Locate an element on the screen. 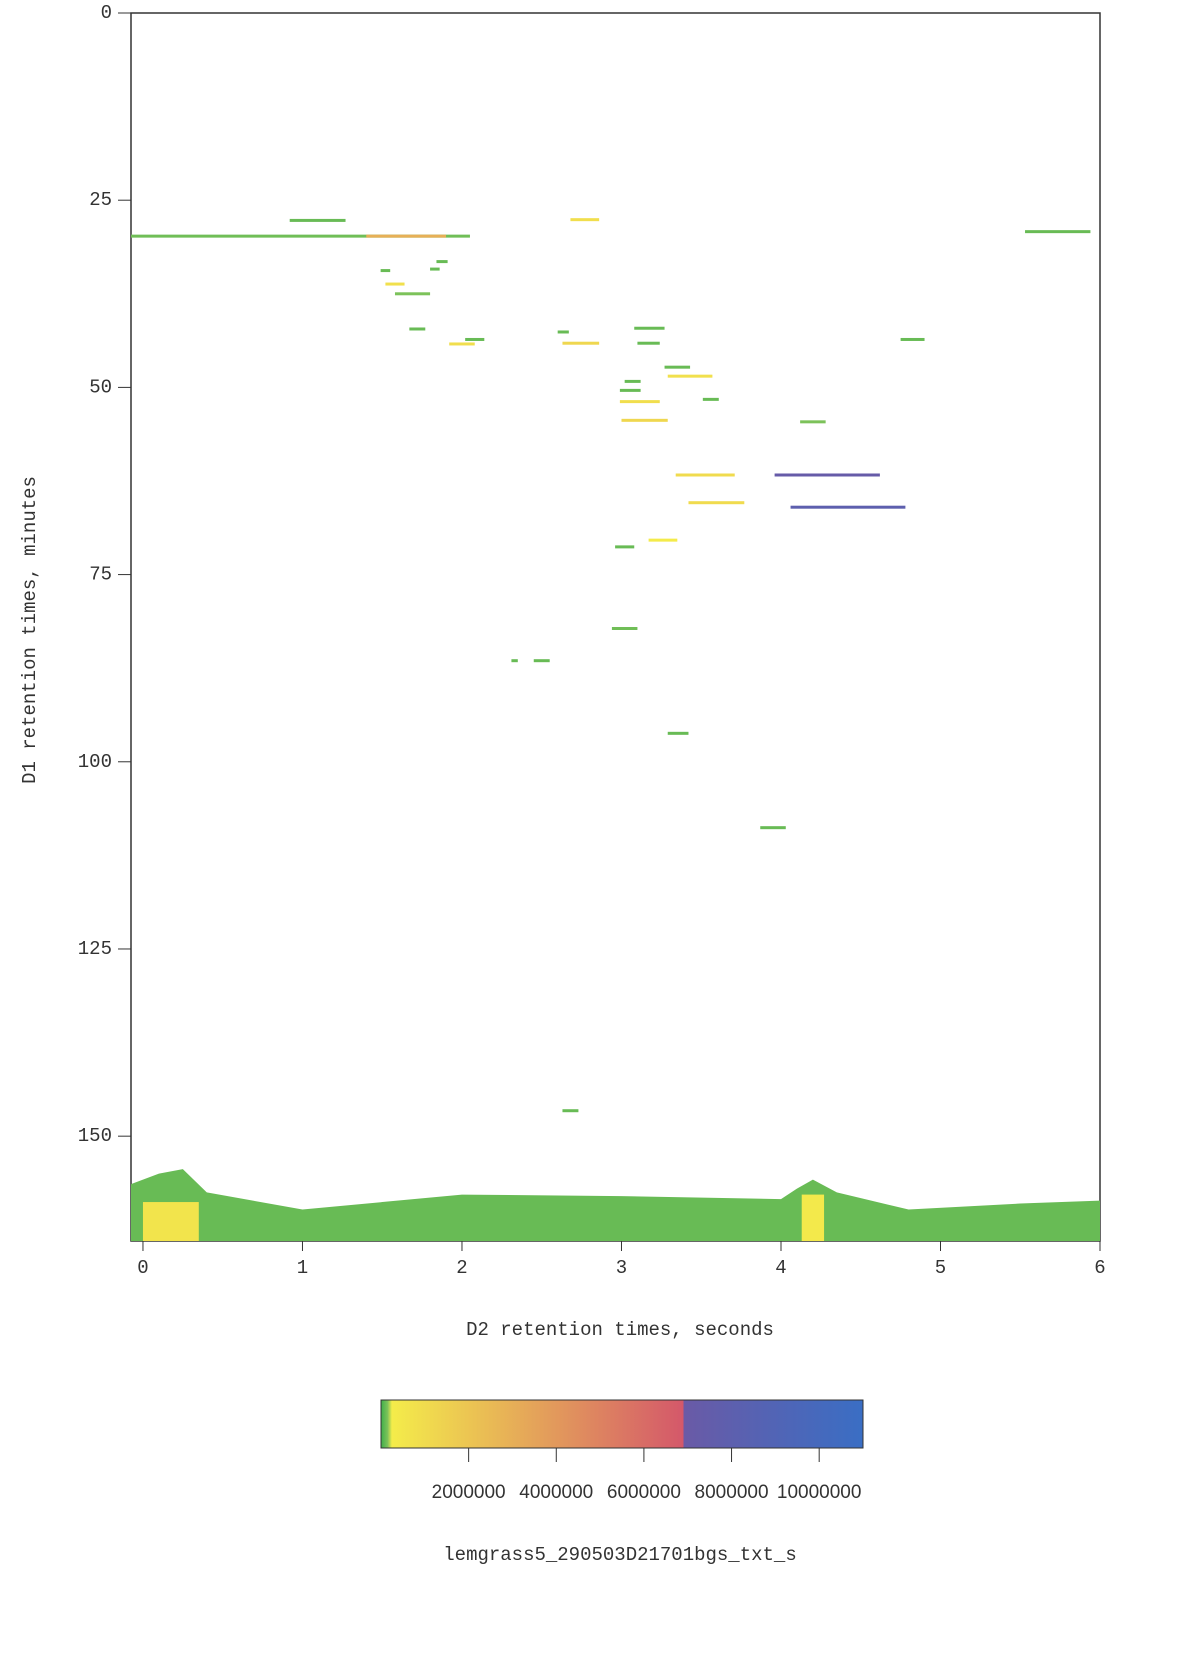  y-tick-label: 100 is located at coordinates (95, 762).